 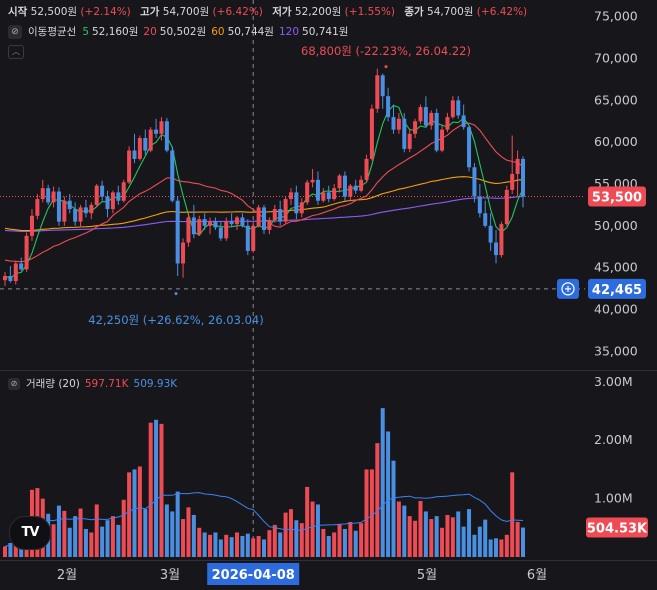 I want to click on crosshair-price-label: 42,465, so click(x=617, y=290).